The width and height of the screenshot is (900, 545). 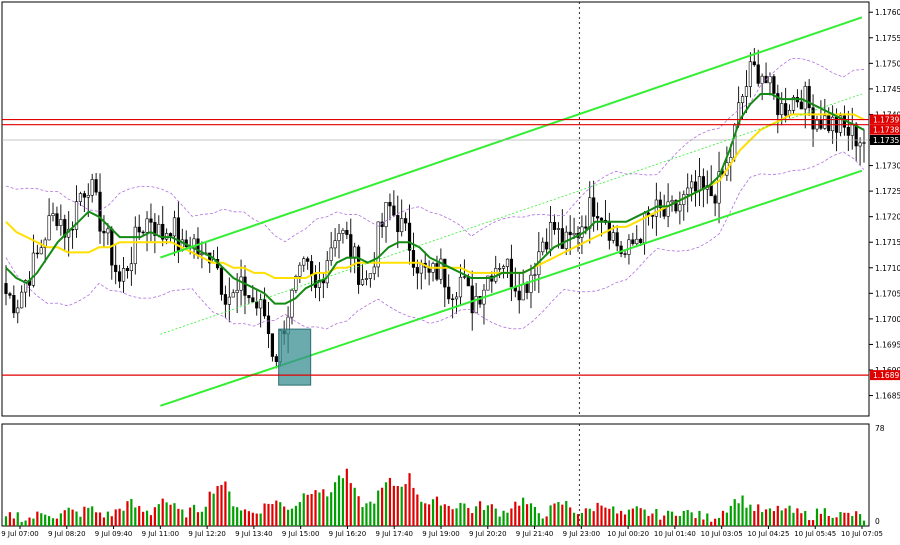 I want to click on y-tick-label: 1.1685, so click(x=887, y=396).